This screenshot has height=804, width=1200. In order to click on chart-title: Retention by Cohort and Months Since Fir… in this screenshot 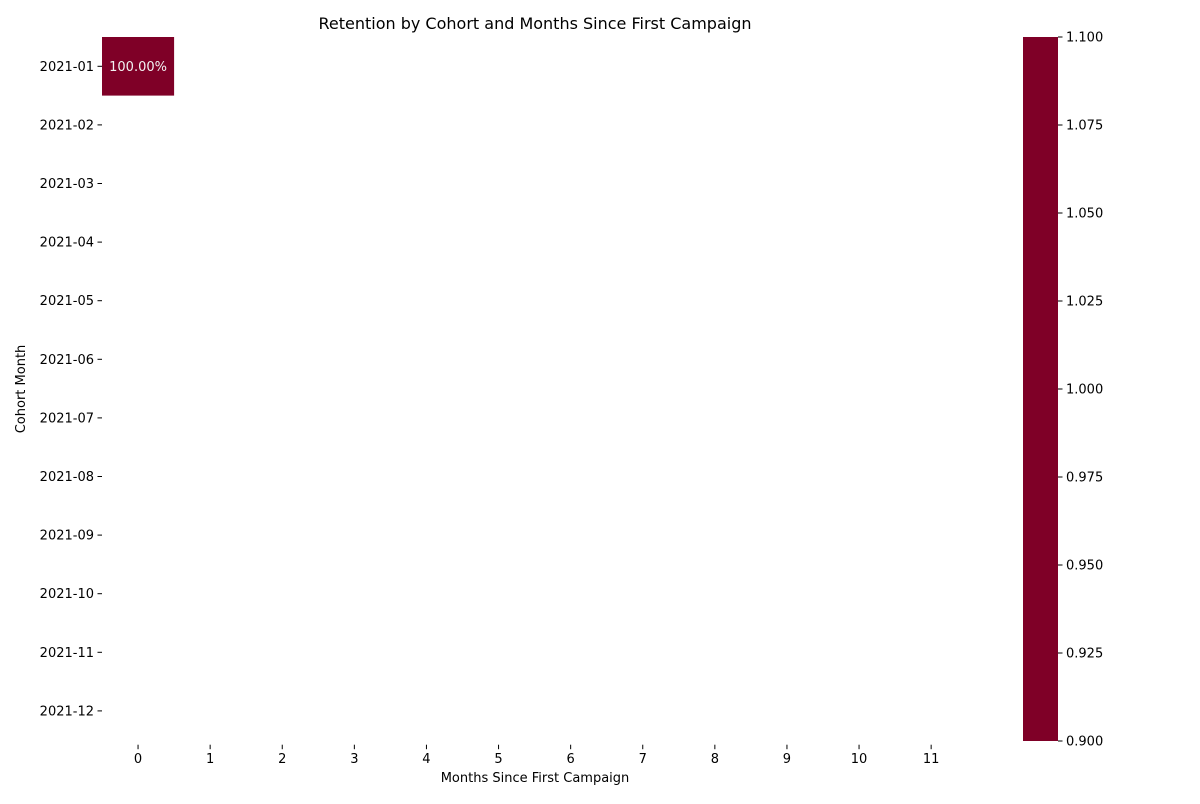, I will do `click(534, 23)`.